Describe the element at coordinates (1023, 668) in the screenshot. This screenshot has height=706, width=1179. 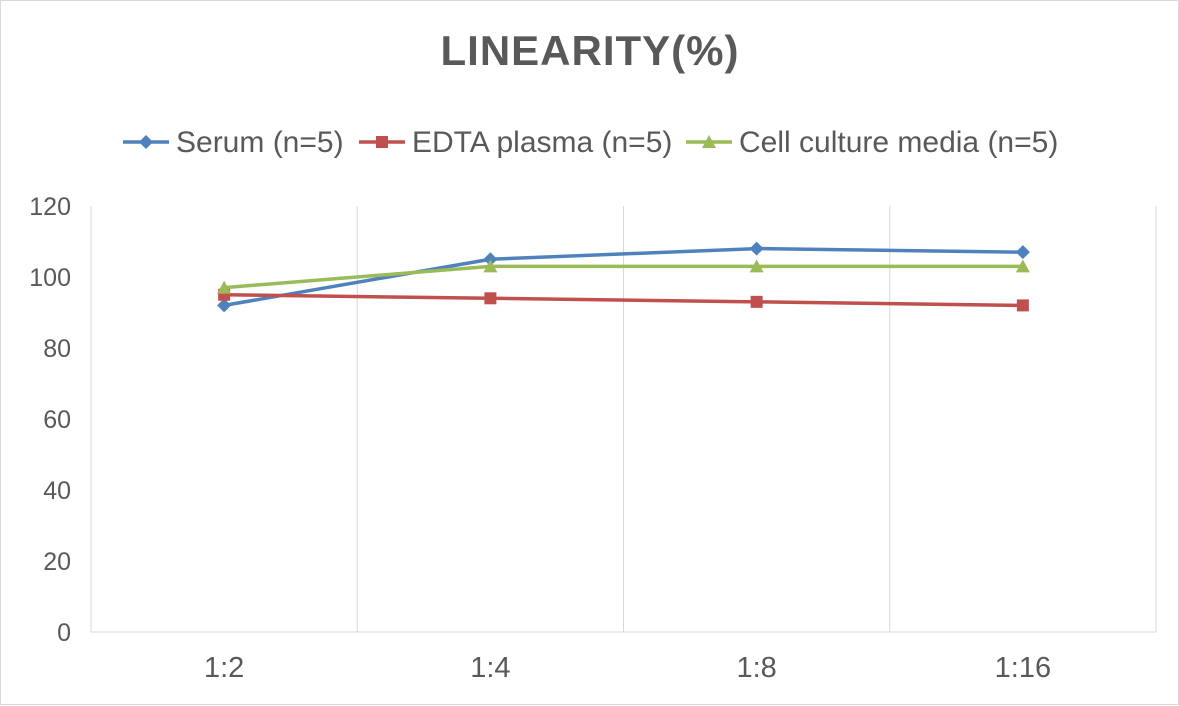
I see `x-tick-label: 1:16` at that location.